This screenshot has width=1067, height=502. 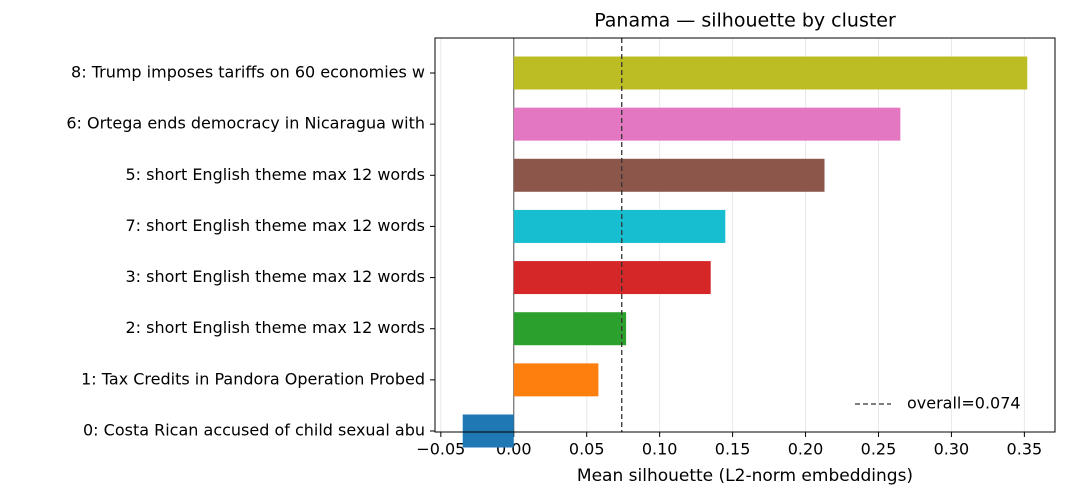 What do you see at coordinates (745, 476) in the screenshot?
I see `x-axis-label: Mean silhouette (L2-norm embeddings)` at bounding box center [745, 476].